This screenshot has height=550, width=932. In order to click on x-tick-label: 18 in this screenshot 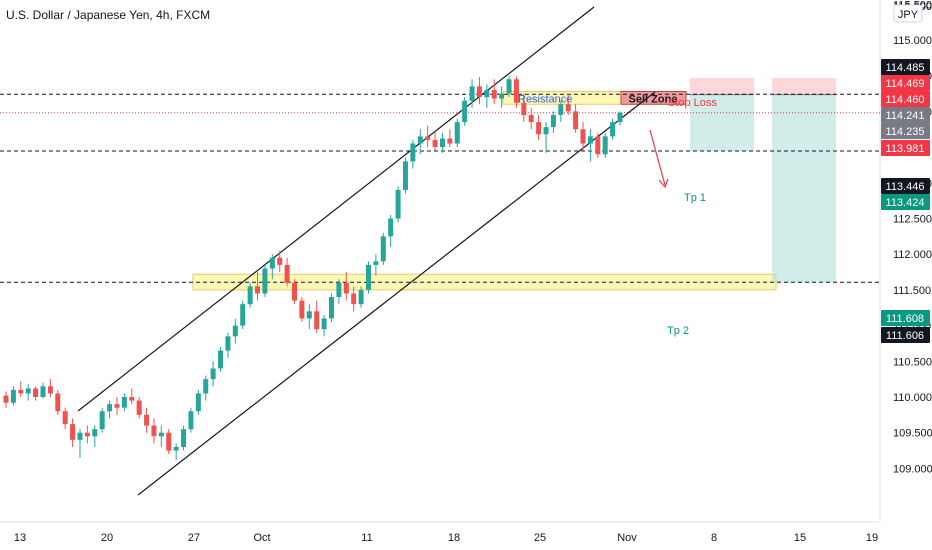, I will do `click(454, 538)`.